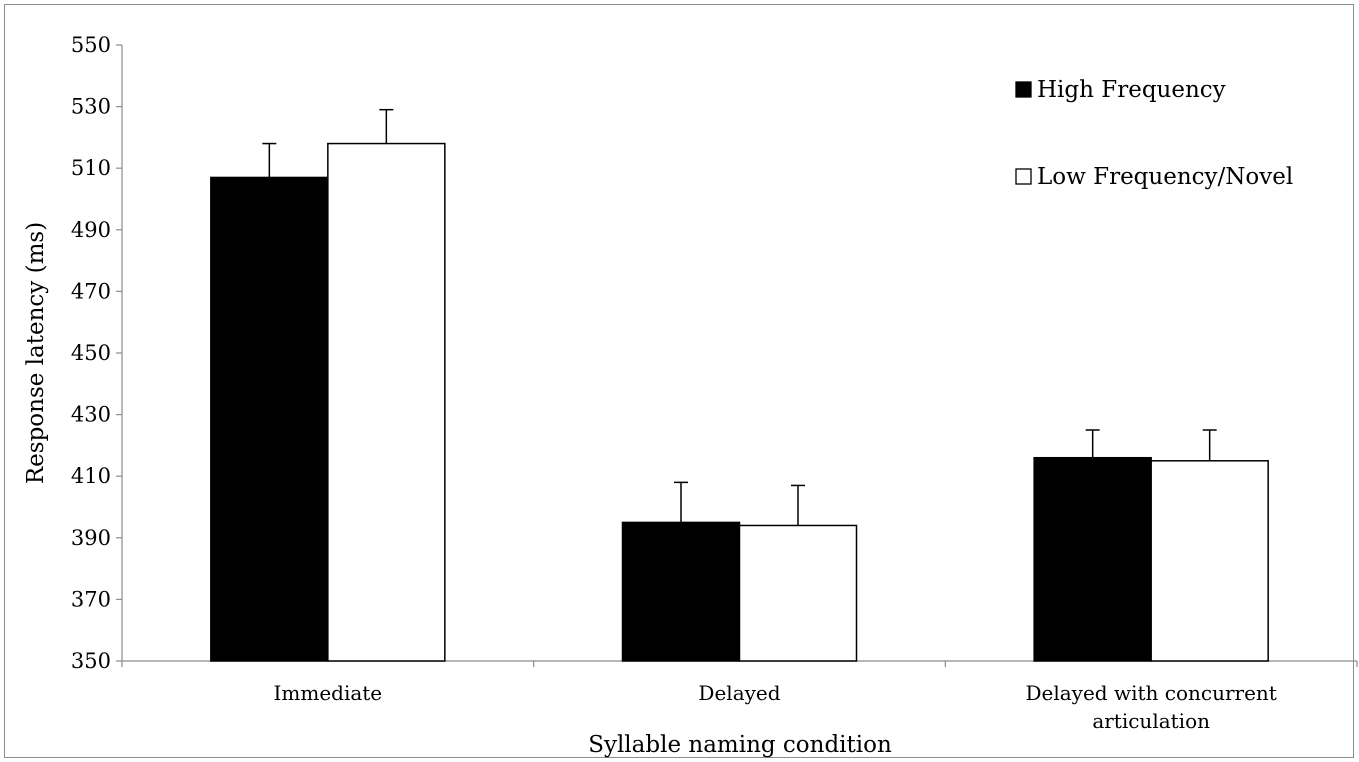  What do you see at coordinates (36, 353) in the screenshot?
I see `y-axis-title: Response latency (ms)` at bounding box center [36, 353].